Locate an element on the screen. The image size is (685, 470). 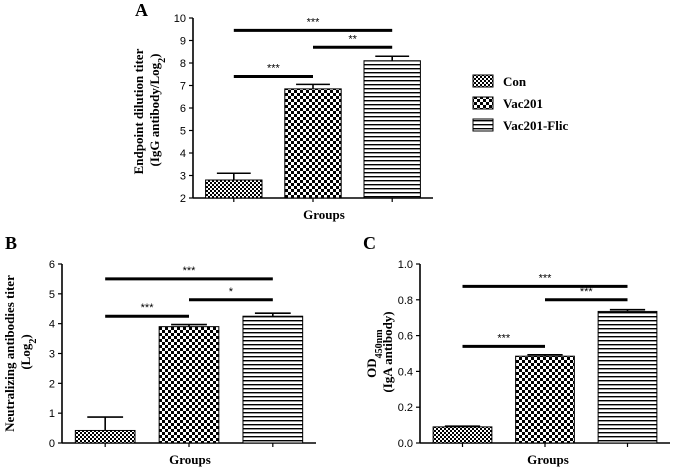
significance-label-b-2: * is located at coordinates (231, 292).